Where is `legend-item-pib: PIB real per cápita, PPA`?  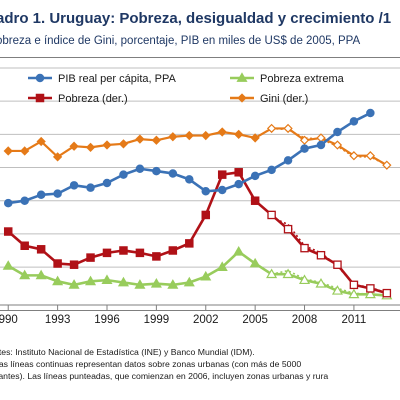 legend-item-pib: PIB real per cápita, PPA is located at coordinates (102, 79).